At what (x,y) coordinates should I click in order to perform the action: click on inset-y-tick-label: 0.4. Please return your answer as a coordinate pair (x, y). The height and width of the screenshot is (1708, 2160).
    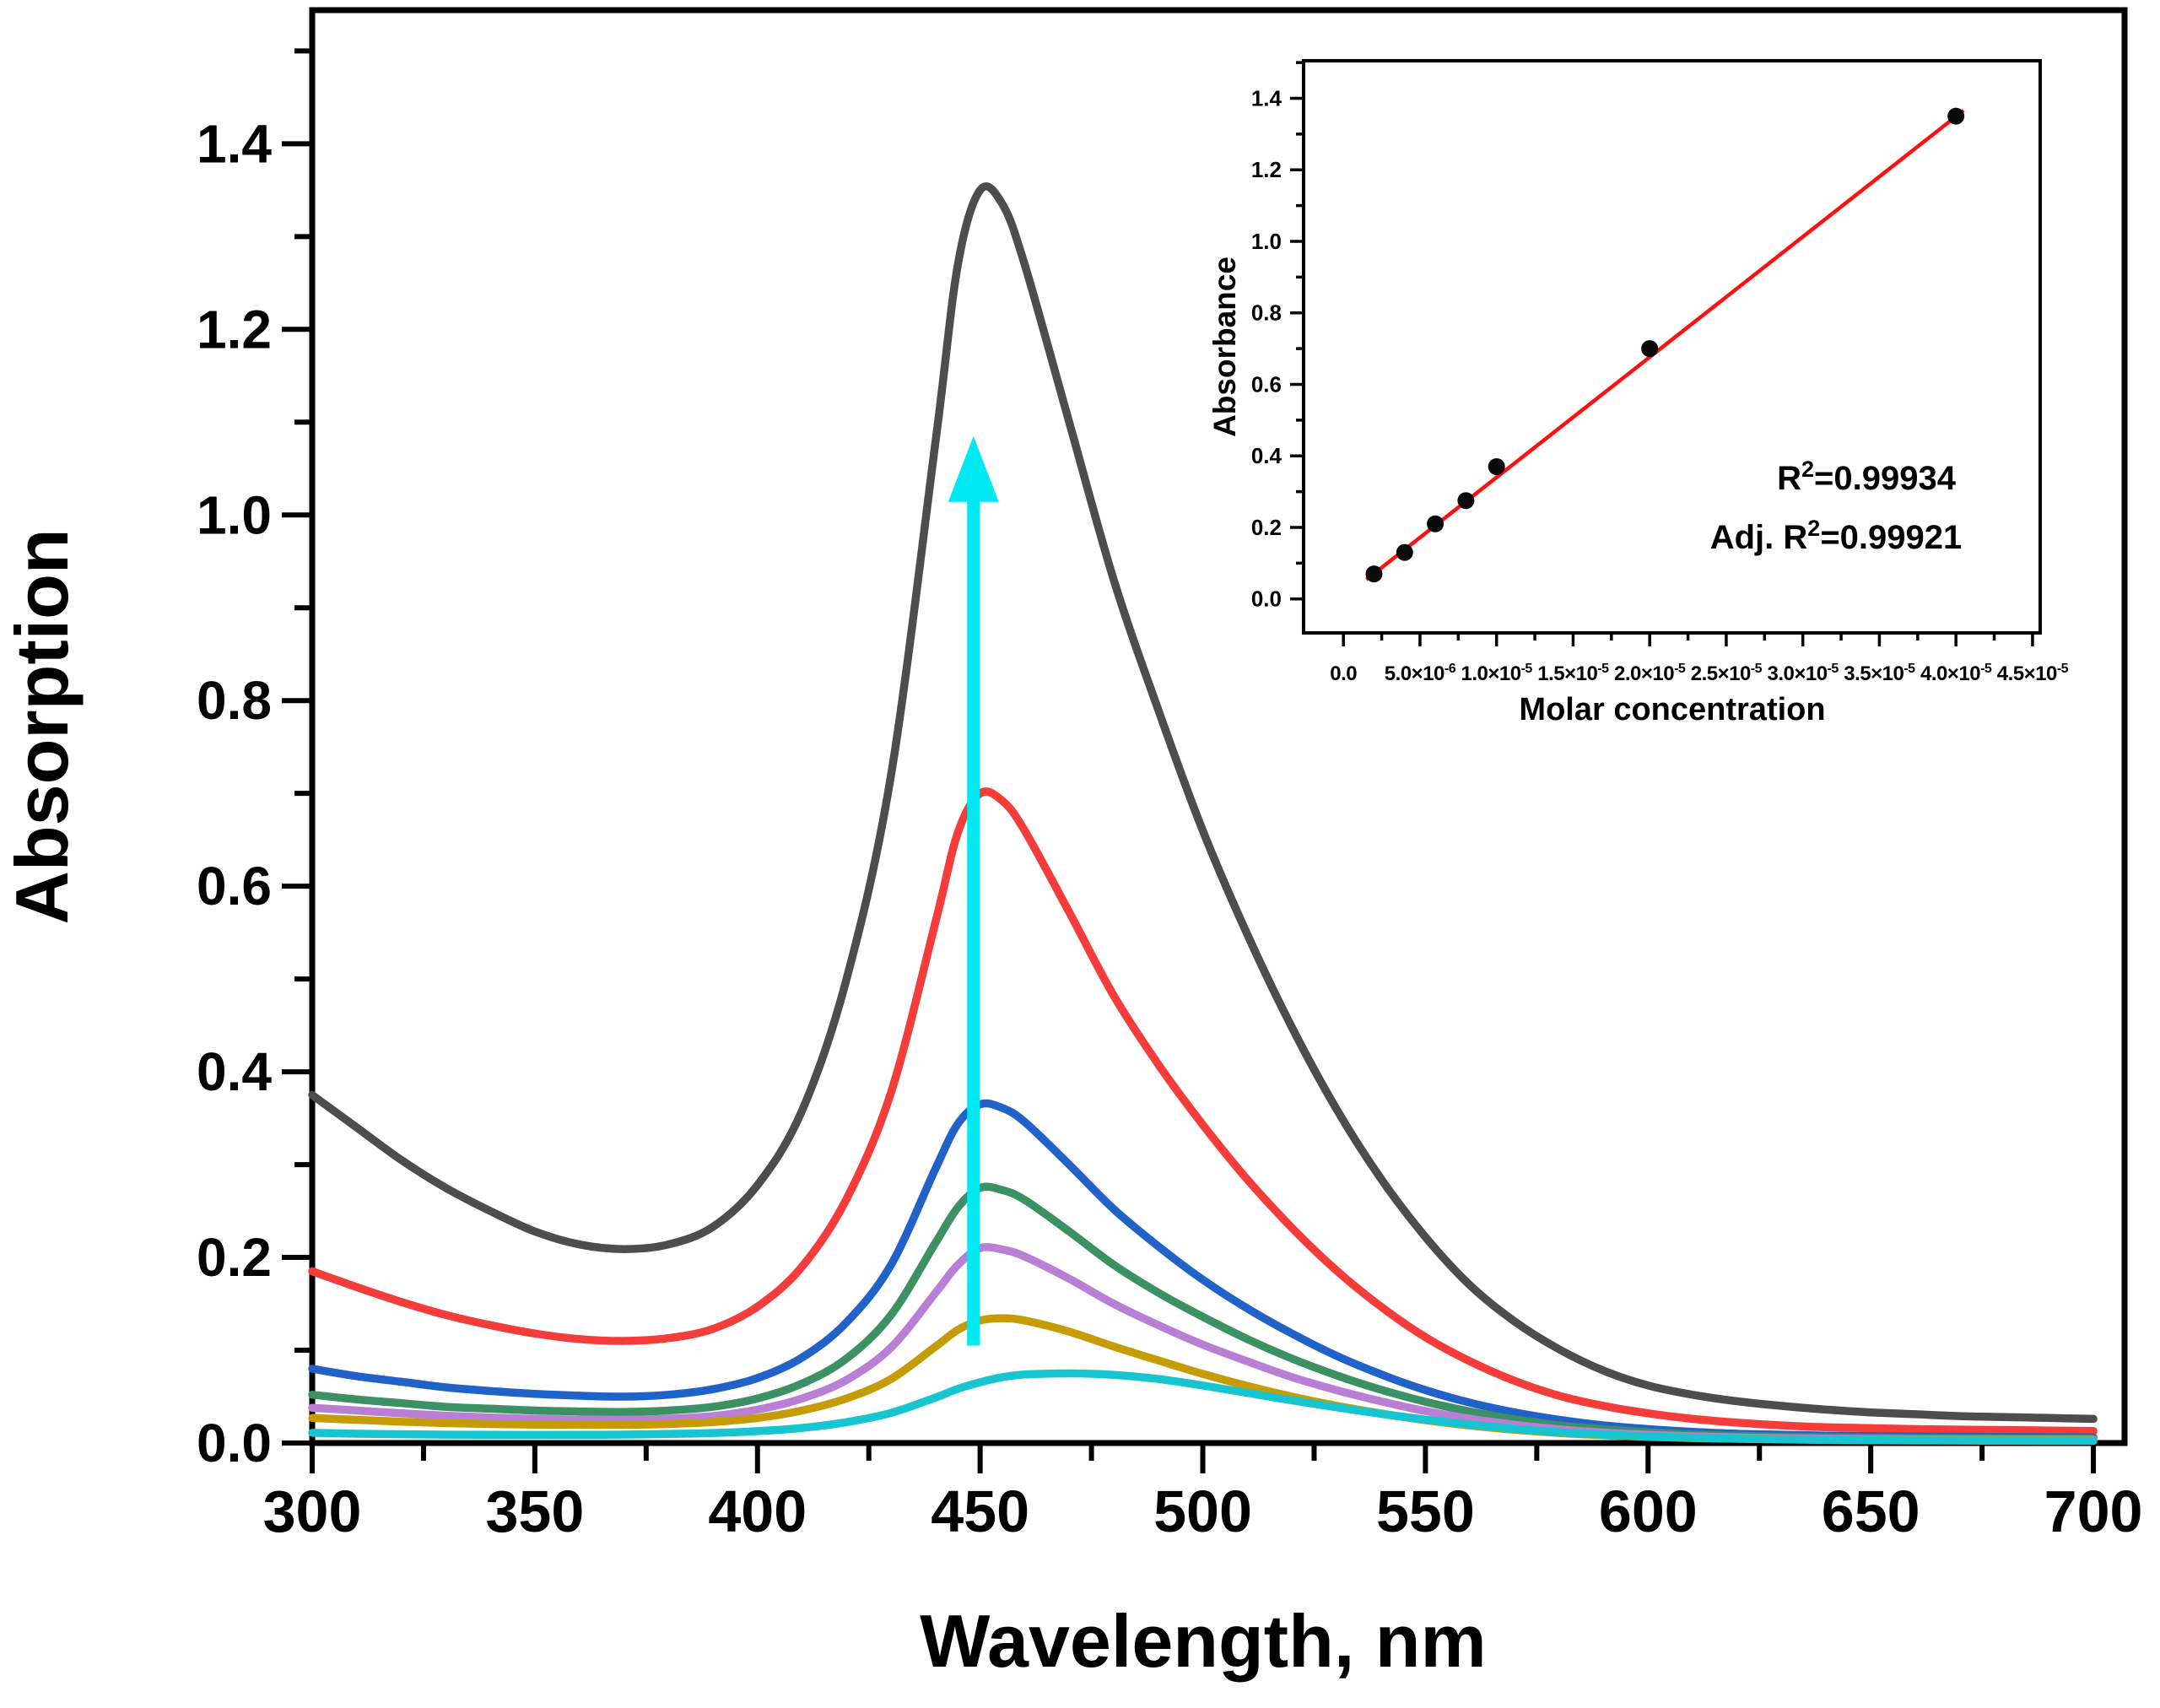
    Looking at the image, I should click on (1266, 456).